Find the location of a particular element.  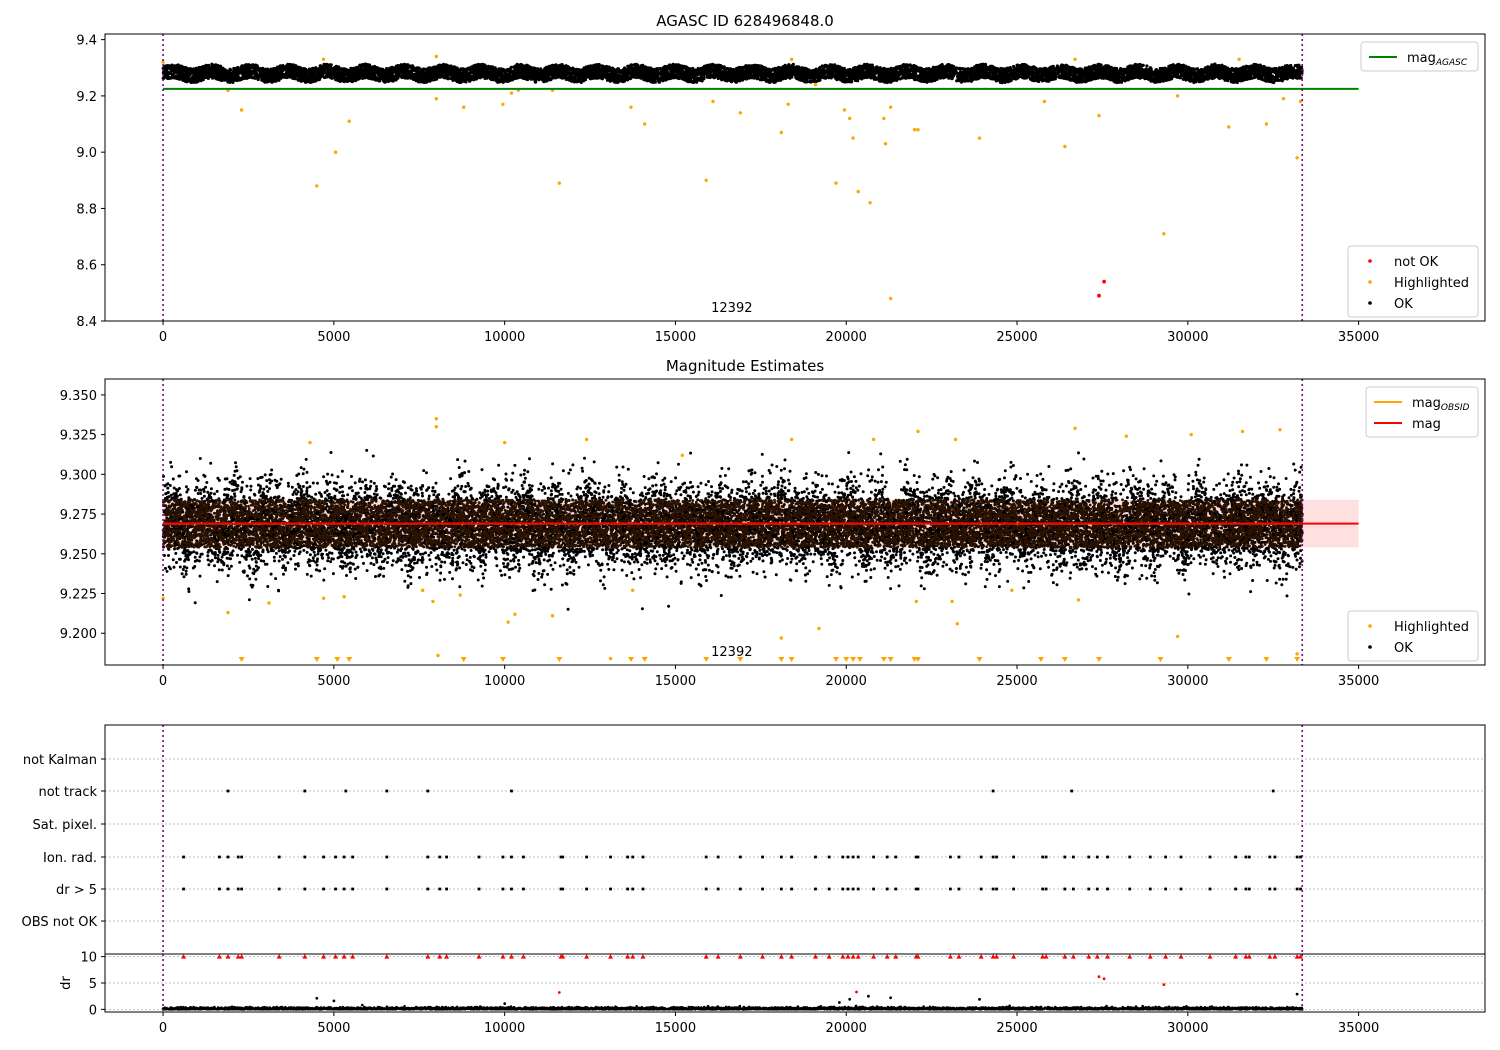

p1-xtick-label-7: 35000 is located at coordinates (1358, 337).